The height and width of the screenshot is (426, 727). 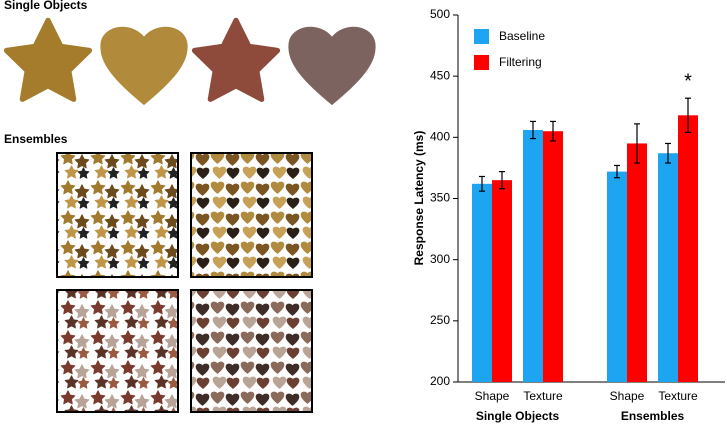 I want to click on y-tick-label: 300, so click(x=440, y=259).